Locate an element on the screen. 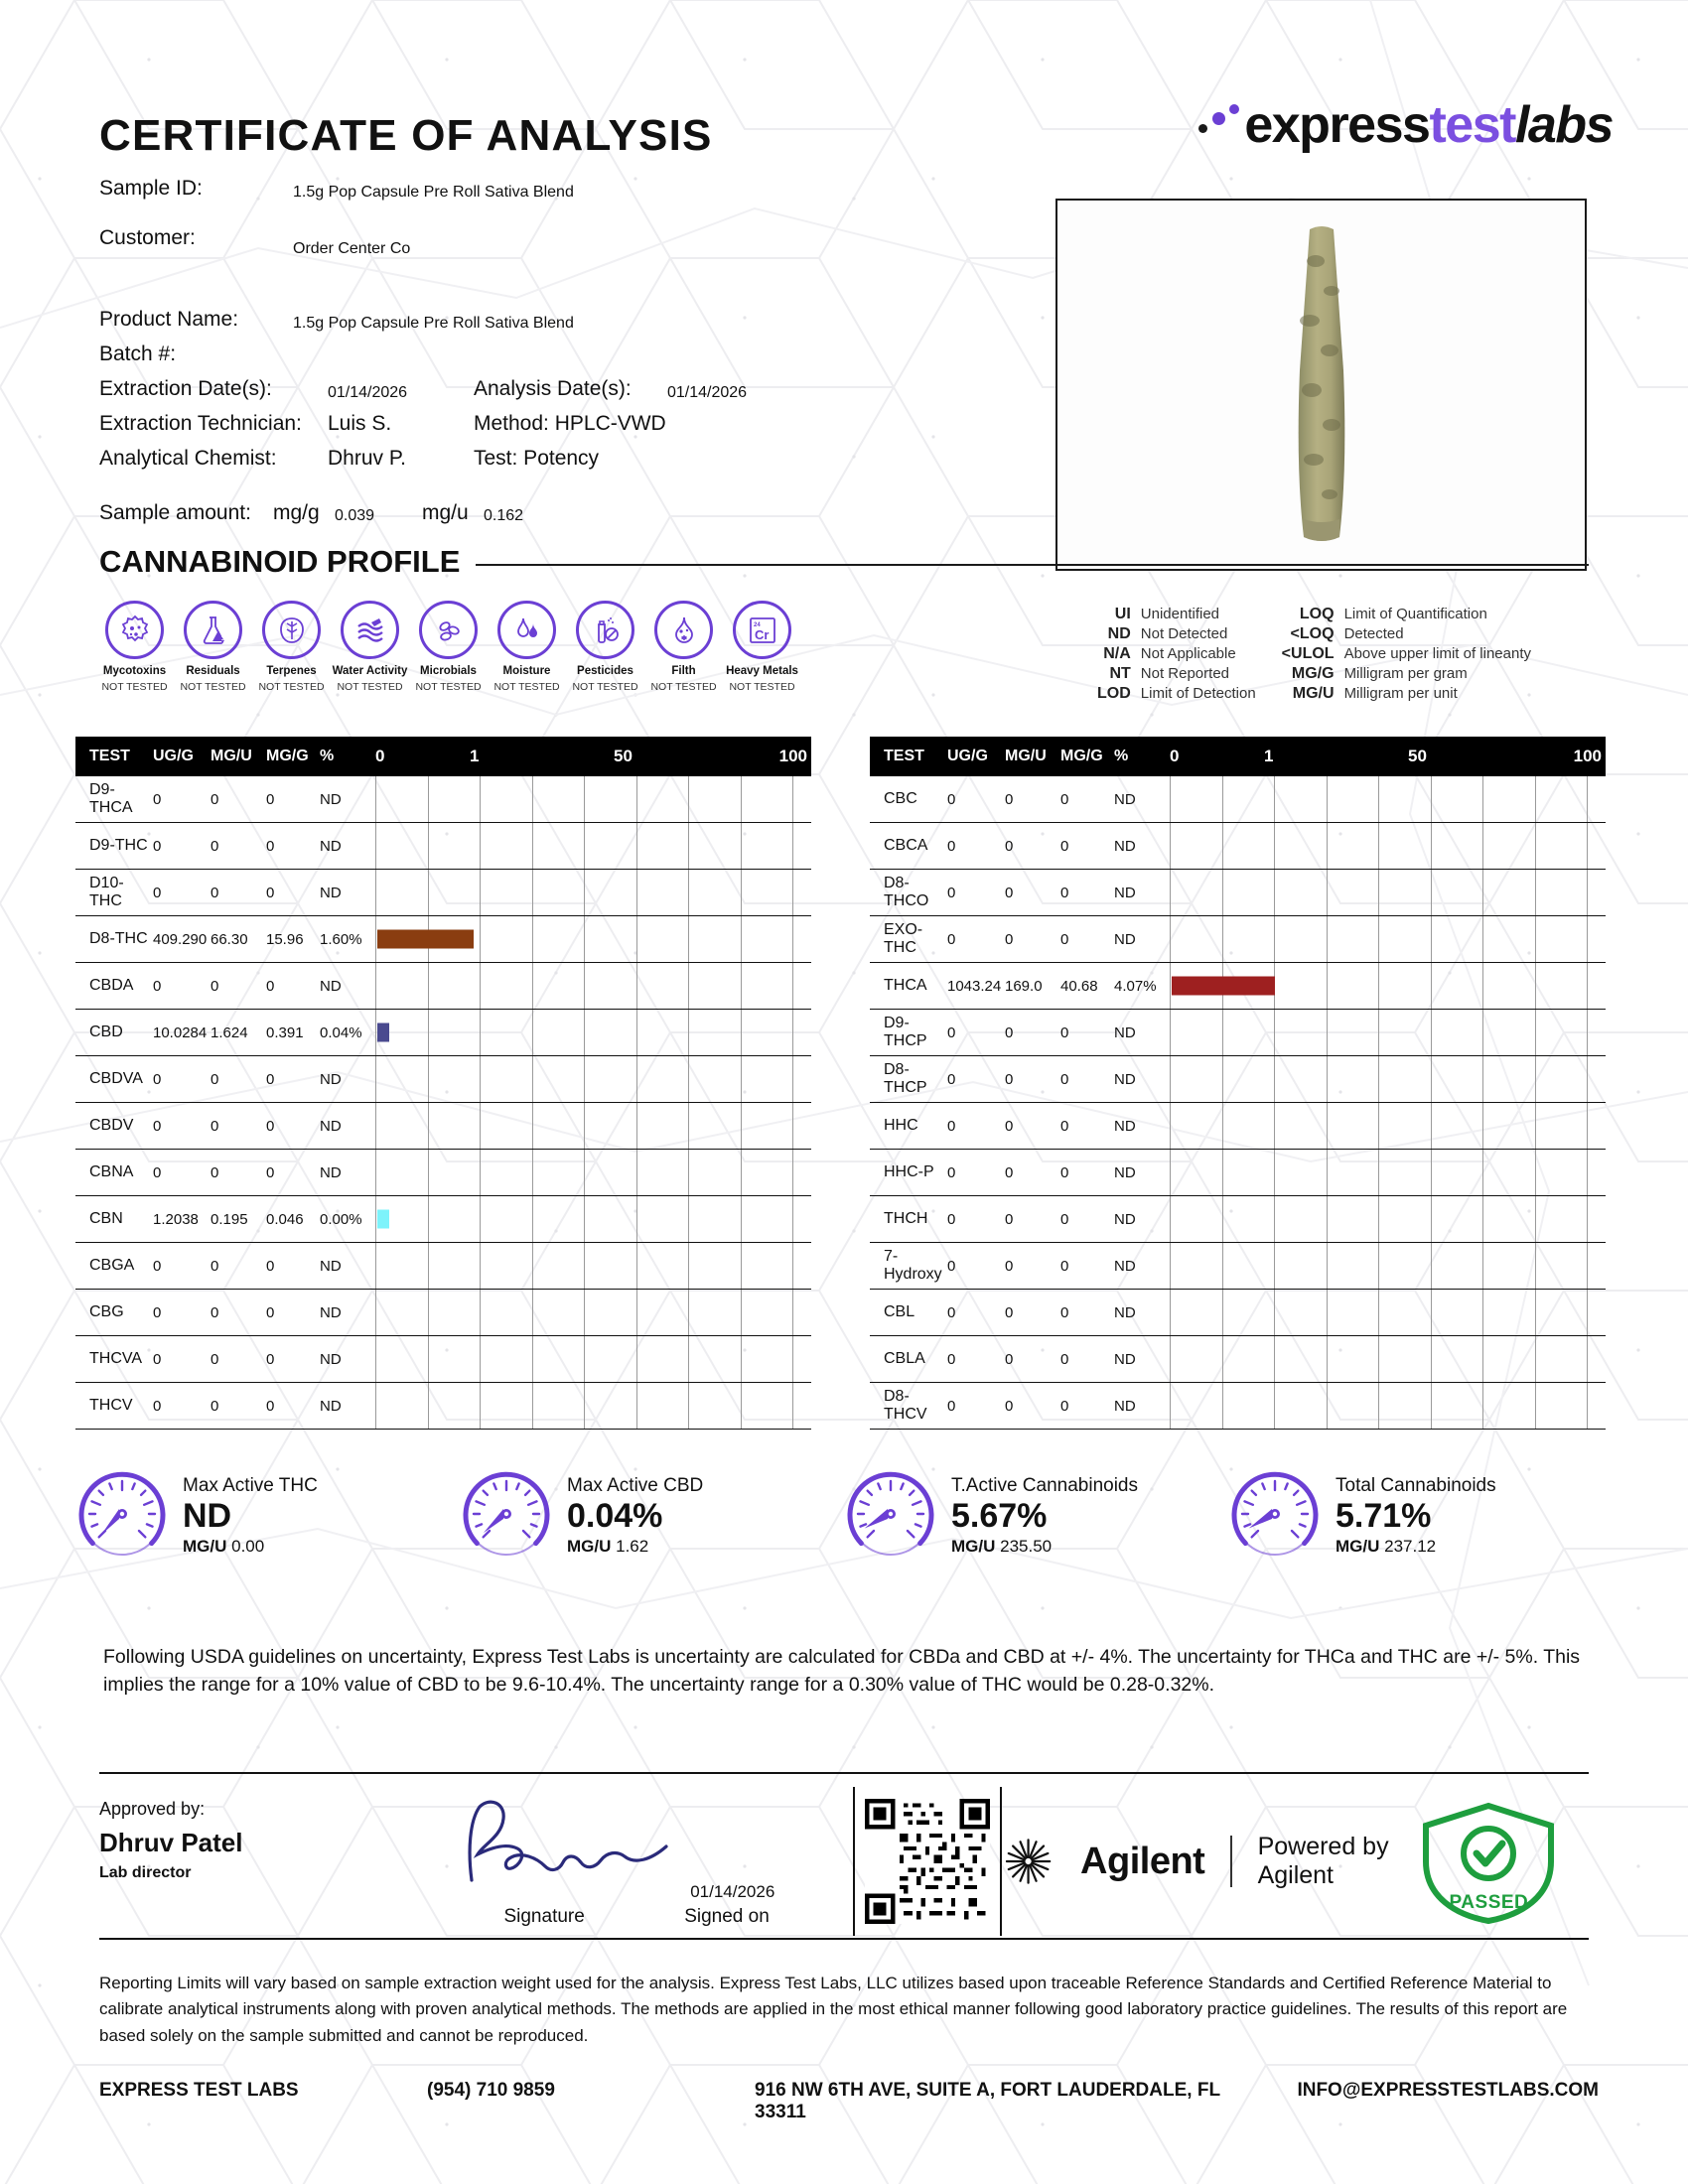  axis-tick-50: 50 is located at coordinates (623, 756).